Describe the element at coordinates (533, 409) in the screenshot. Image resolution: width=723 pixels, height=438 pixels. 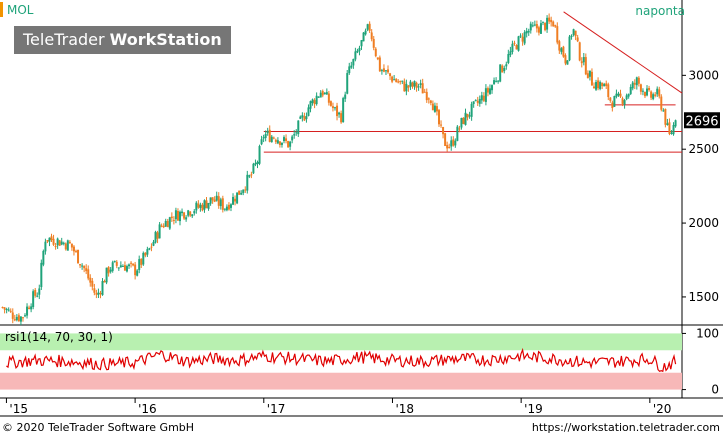
I see `x-tick-label: '19` at that location.